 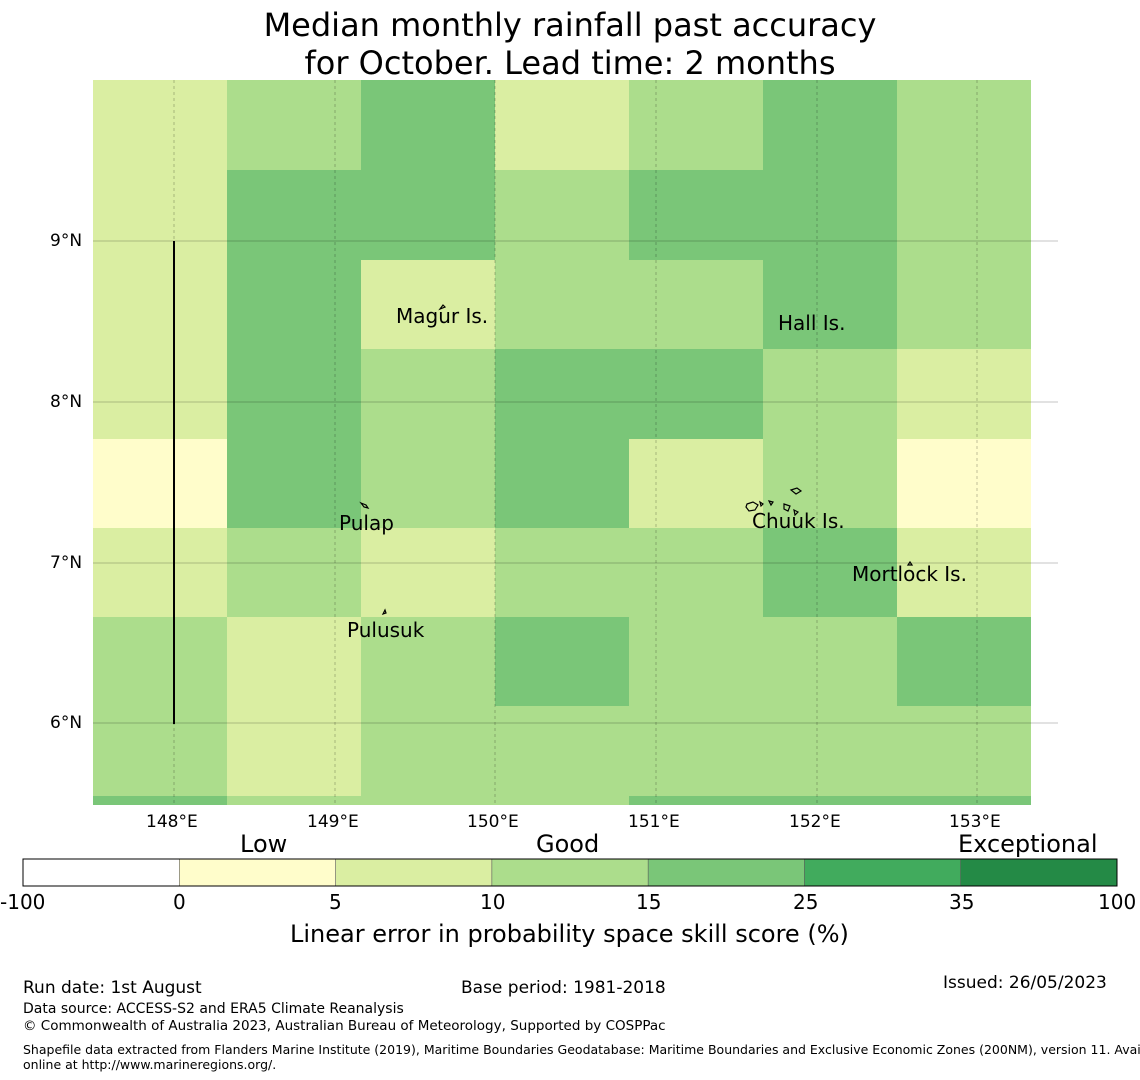 I want to click on place-label-hall: Hall Is., so click(x=812, y=323).